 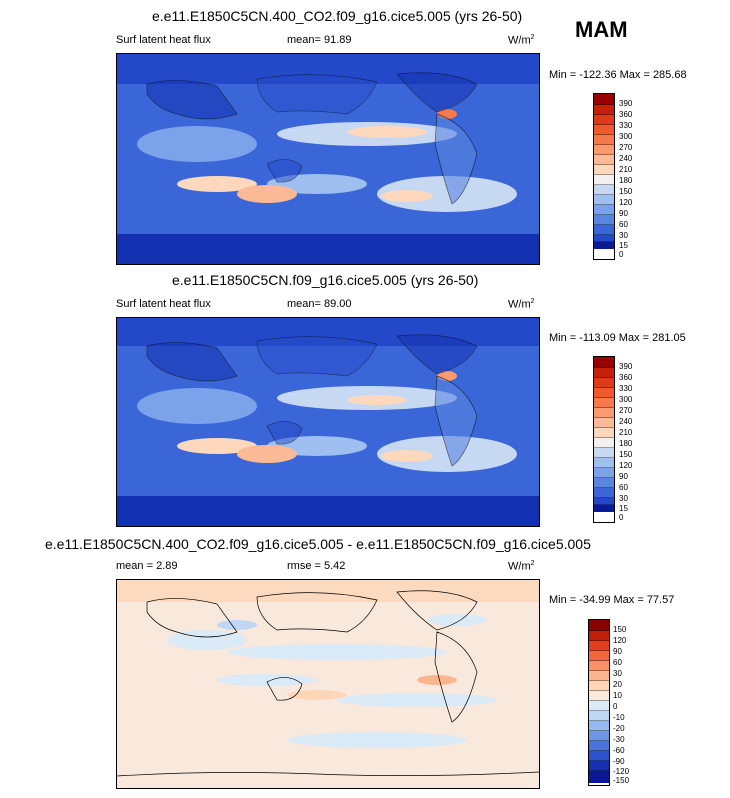 I want to click on panel2-units: W/m2, so click(x=521, y=304).